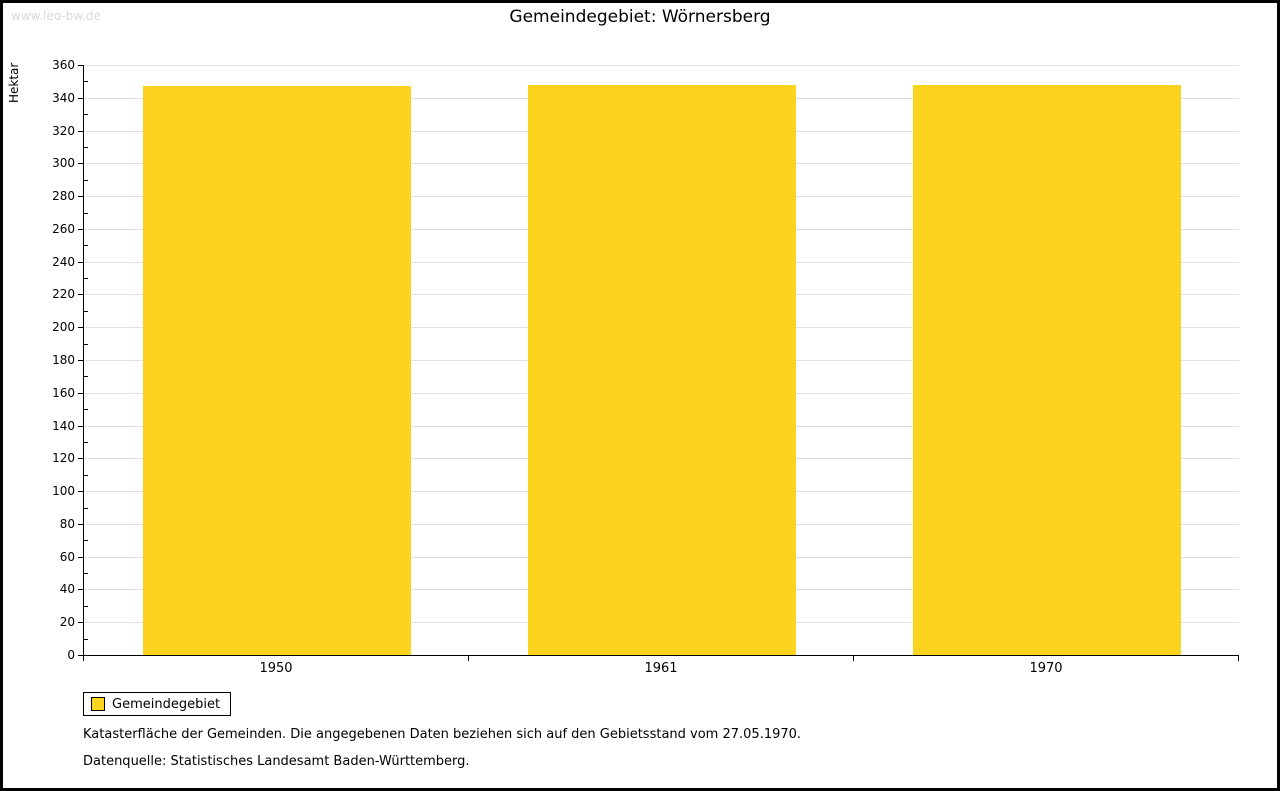 This screenshot has width=1280, height=791. I want to click on y-tick-label: 60, so click(67, 557).